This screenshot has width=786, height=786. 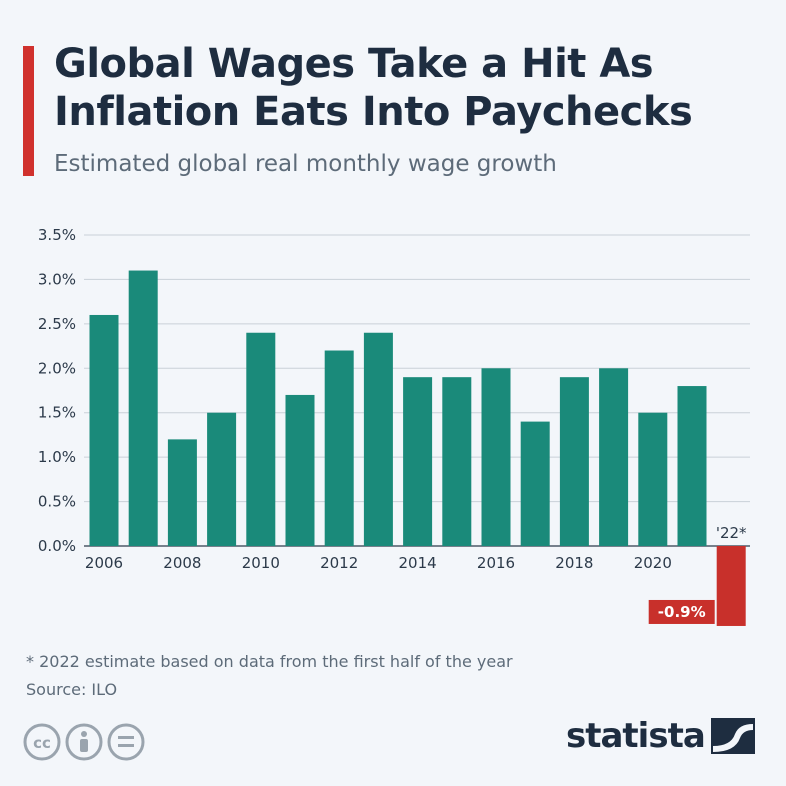 What do you see at coordinates (653, 563) in the screenshot?
I see `x-tick-label: 2020` at bounding box center [653, 563].